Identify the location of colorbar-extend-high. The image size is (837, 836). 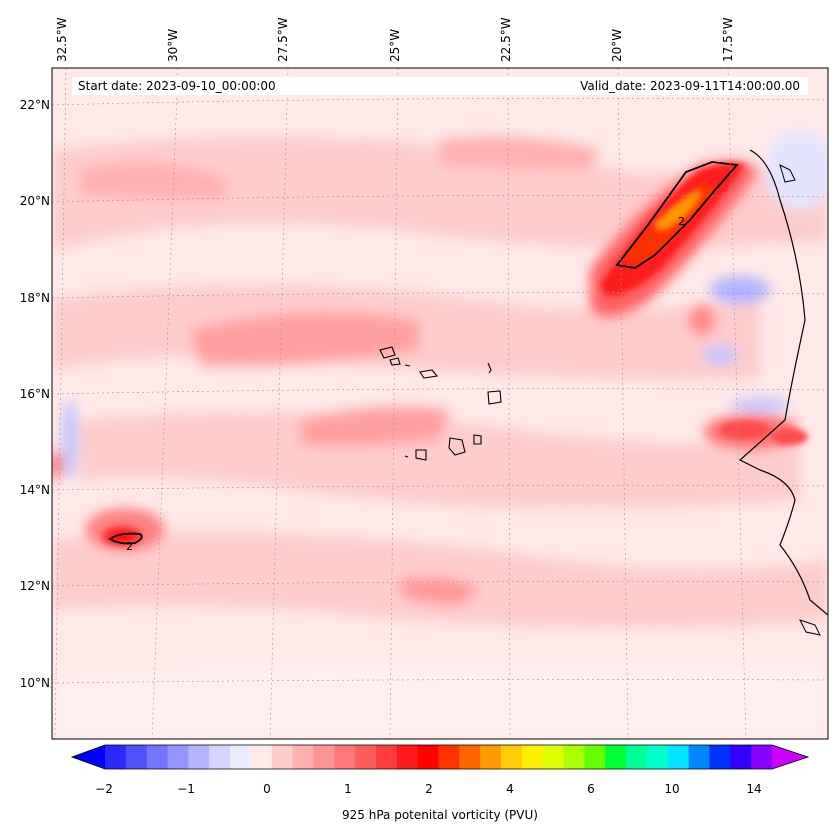
(790, 757).